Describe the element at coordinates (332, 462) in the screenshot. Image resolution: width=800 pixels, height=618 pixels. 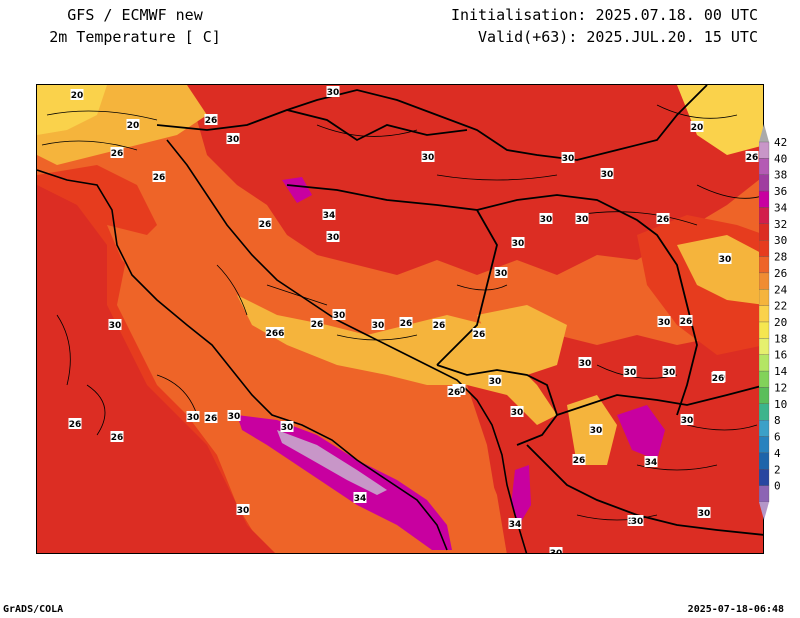
I see `temp-field-apulia-peak` at that location.